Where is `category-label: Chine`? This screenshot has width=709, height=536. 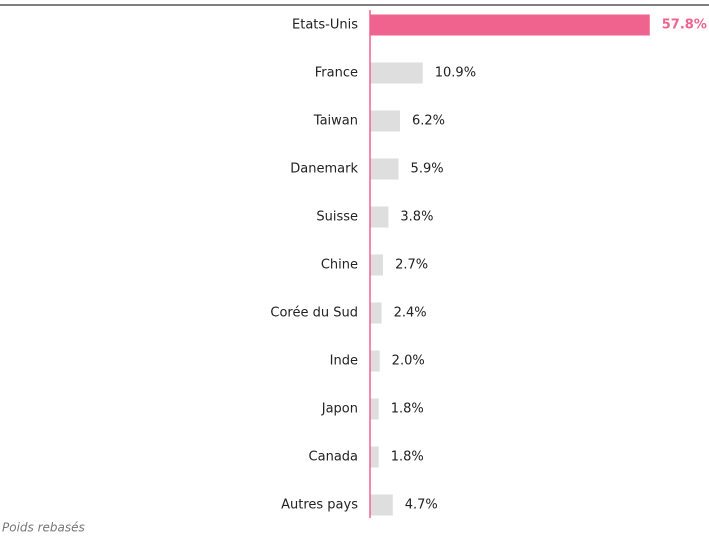 category-label: Chine is located at coordinates (339, 265).